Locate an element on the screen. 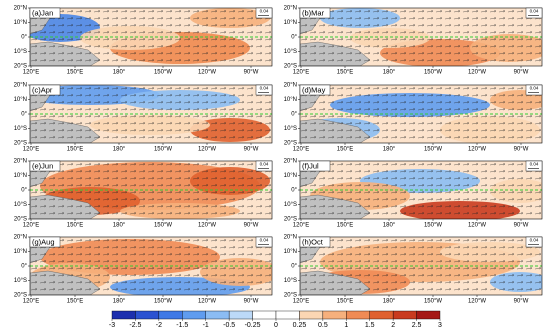  colorbar-label: -2 is located at coordinates (159, 325).